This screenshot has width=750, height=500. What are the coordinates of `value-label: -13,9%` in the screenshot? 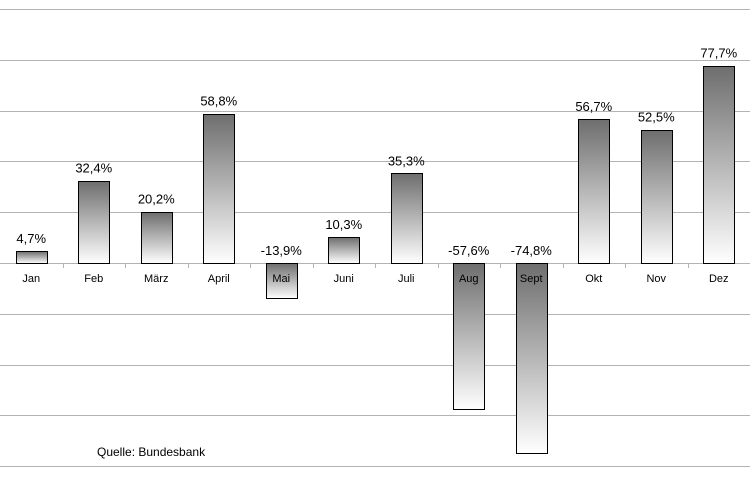 It's located at (282, 250).